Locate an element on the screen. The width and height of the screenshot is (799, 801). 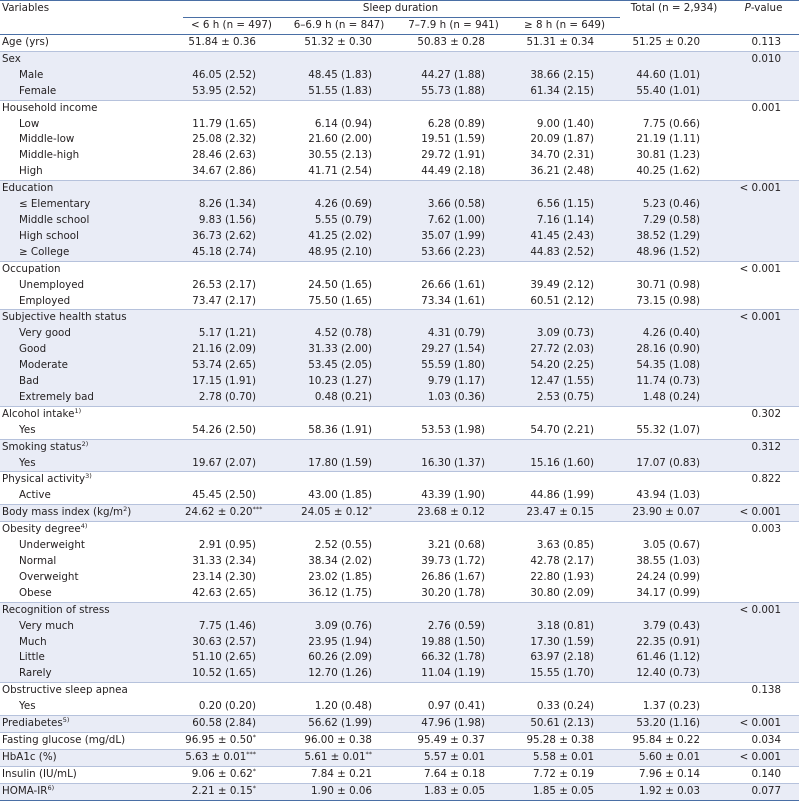
data-cell: 17.80 (1.59) is located at coordinates (340, 463).